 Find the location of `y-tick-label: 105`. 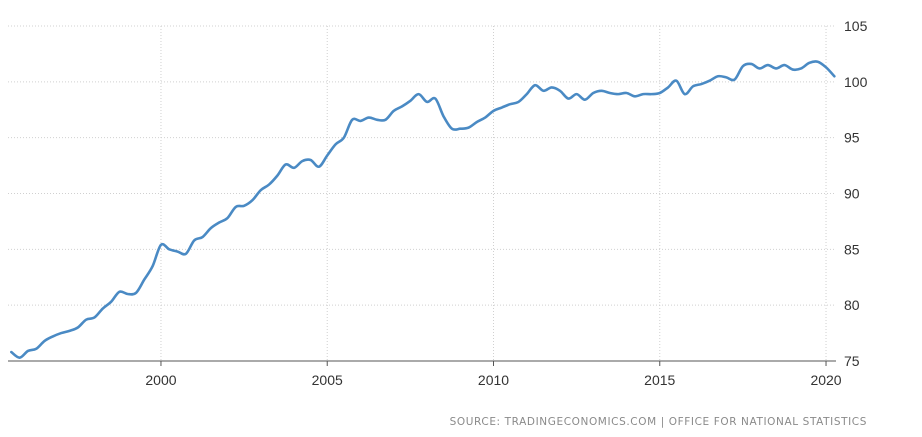

y-tick-label: 105 is located at coordinates (856, 26).